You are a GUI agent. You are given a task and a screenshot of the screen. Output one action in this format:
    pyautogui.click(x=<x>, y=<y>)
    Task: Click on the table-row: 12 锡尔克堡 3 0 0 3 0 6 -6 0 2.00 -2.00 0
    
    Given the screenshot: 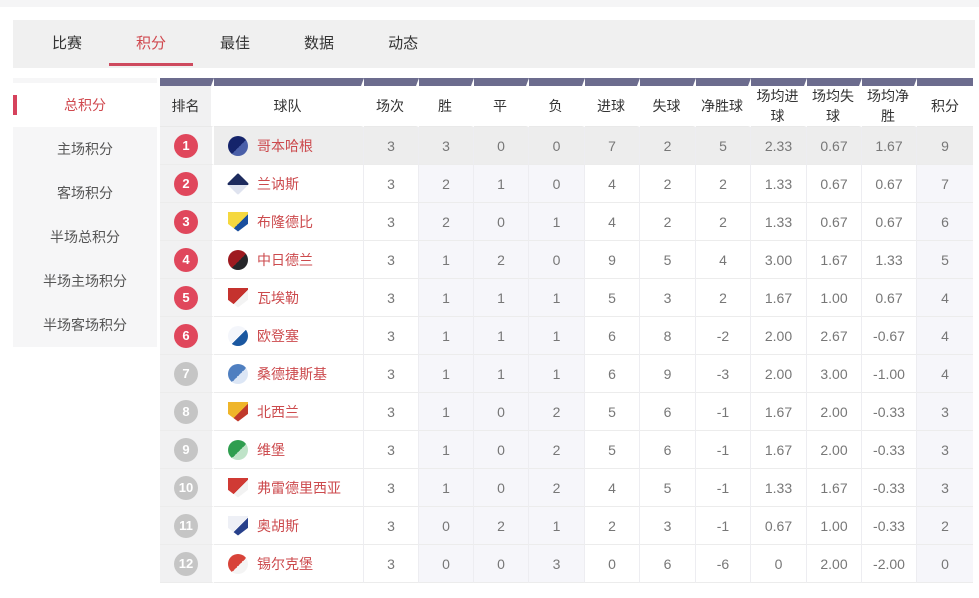 What is the action you would take?
    pyautogui.click(x=566, y=564)
    